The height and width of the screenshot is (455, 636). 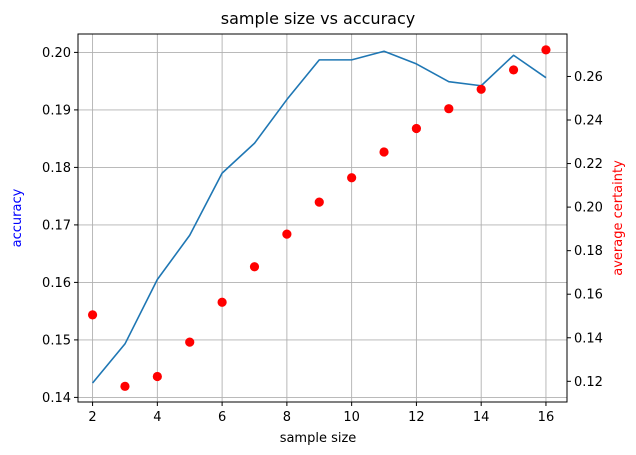 I want to click on y2-tick-label: 0.16, so click(x=588, y=295).